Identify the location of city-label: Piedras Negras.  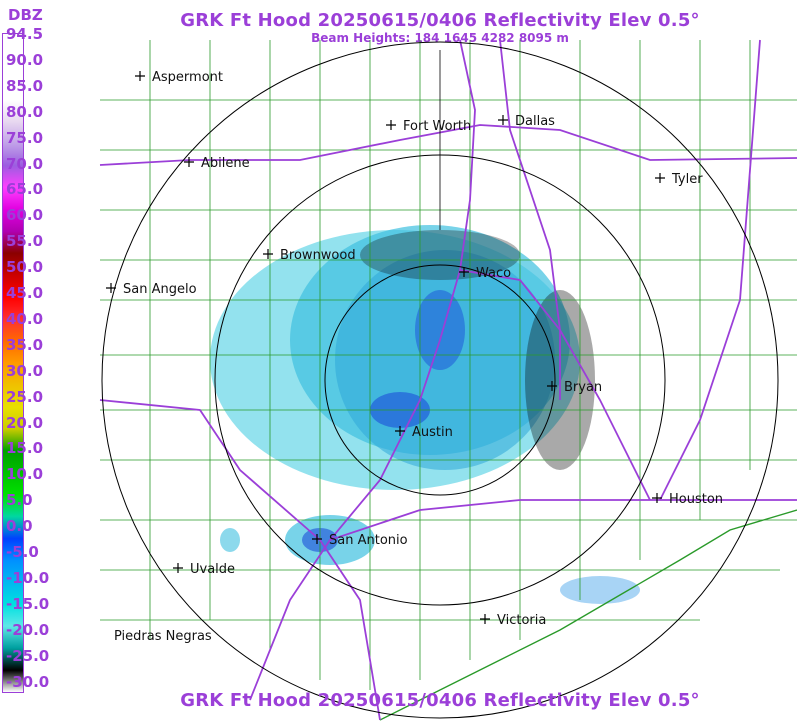
(163, 636).